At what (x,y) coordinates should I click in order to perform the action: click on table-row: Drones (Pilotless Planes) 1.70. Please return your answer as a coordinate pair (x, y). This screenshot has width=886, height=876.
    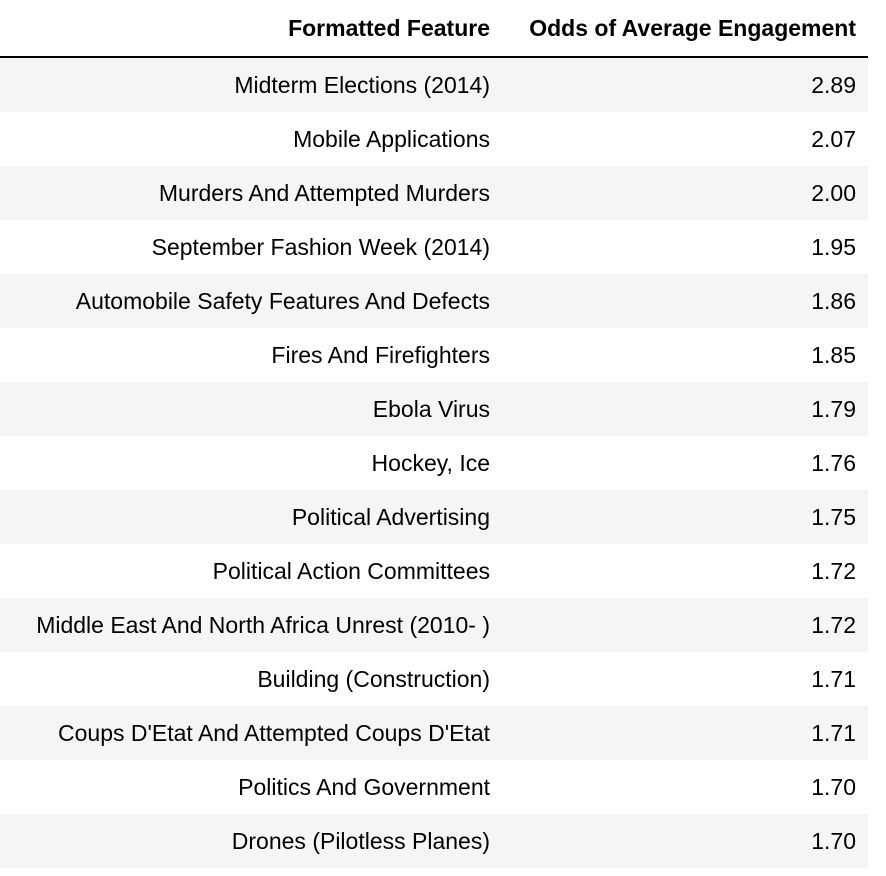
    Looking at the image, I should click on (434, 841).